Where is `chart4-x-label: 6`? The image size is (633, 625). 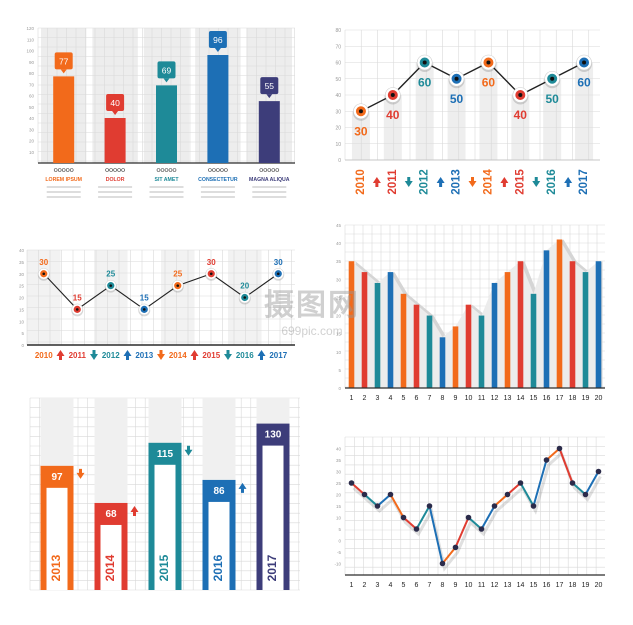 chart4-x-label: 6 is located at coordinates (417, 398).